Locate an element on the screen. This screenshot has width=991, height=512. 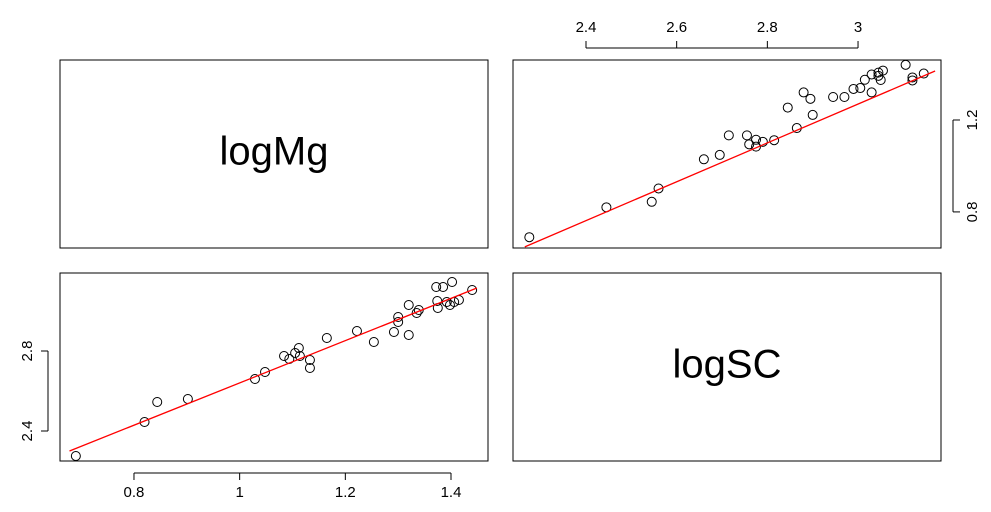
x-tick-label: 1.4 is located at coordinates (451, 492).